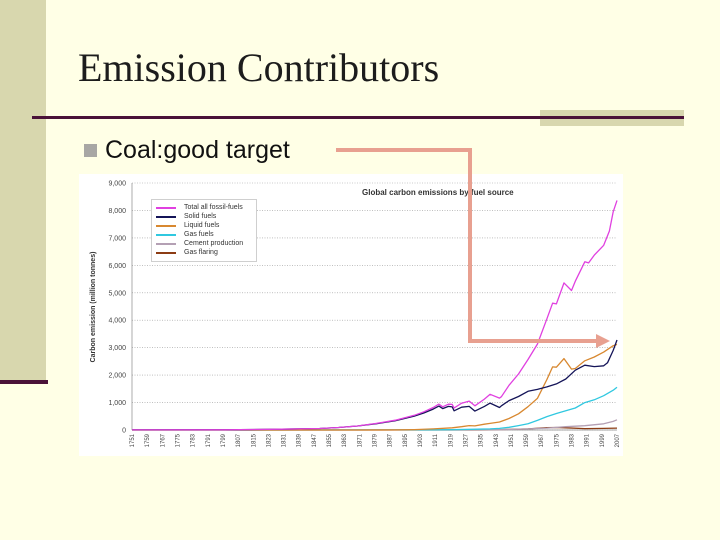 The height and width of the screenshot is (540, 720). What do you see at coordinates (391, 440) in the screenshot?
I see `x-tick-label: 1887` at bounding box center [391, 440].